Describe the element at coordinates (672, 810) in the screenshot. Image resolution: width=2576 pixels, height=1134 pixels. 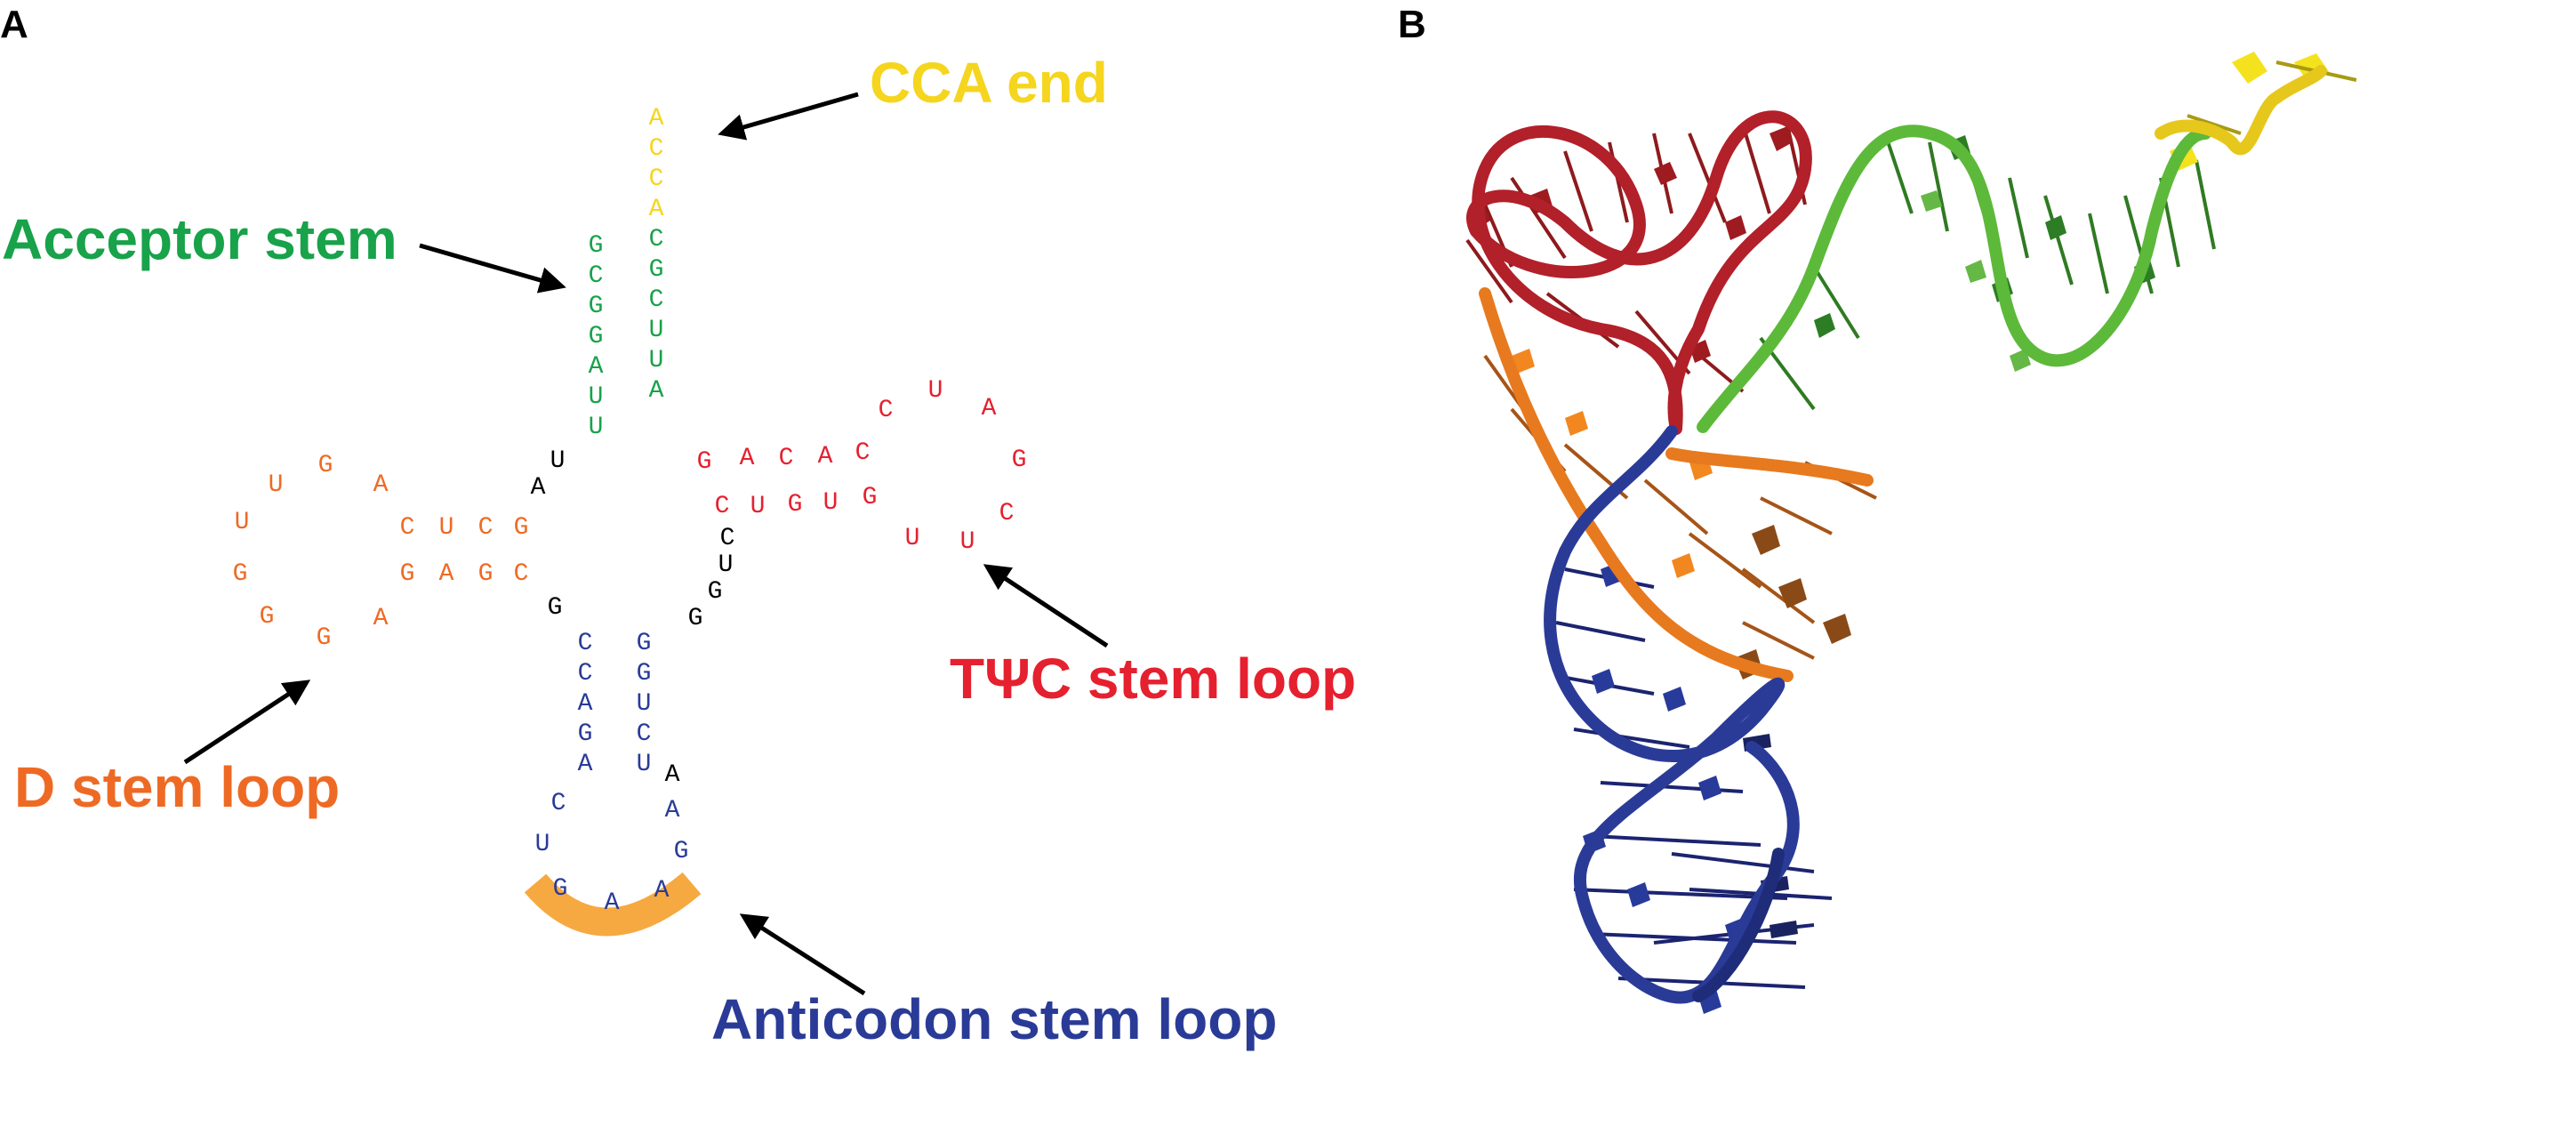
I see `nucleotide-anticodon-loop-right-1: A` at that location.